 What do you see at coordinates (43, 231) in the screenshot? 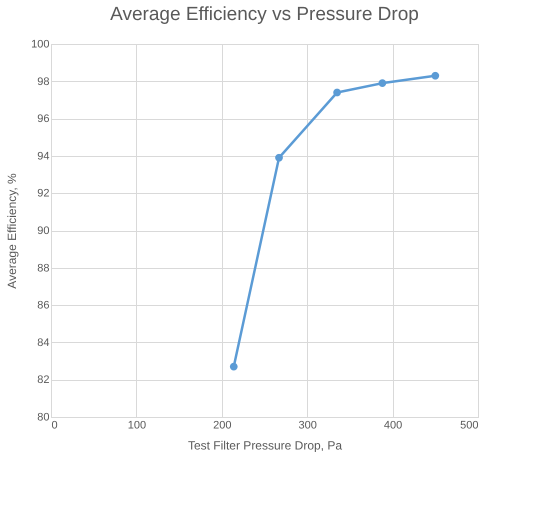
I see `y-tick-label: 90` at bounding box center [43, 231].